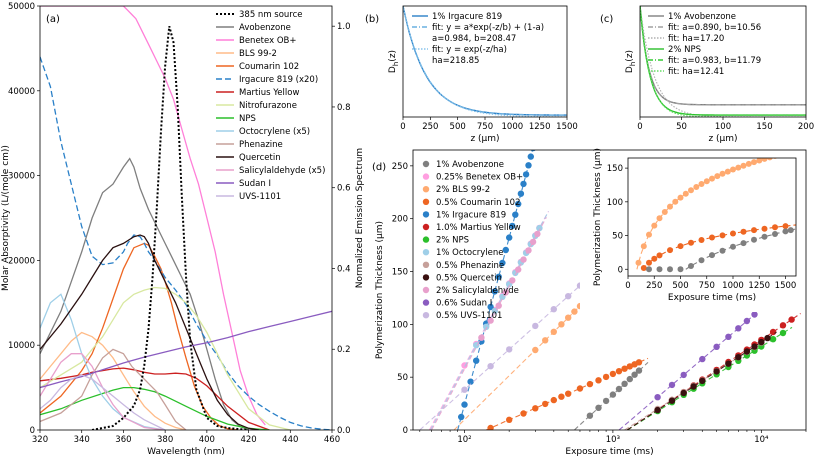  What do you see at coordinates (627, 286) in the screenshot?
I see `inset-x-tick-label: 0` at bounding box center [627, 286].